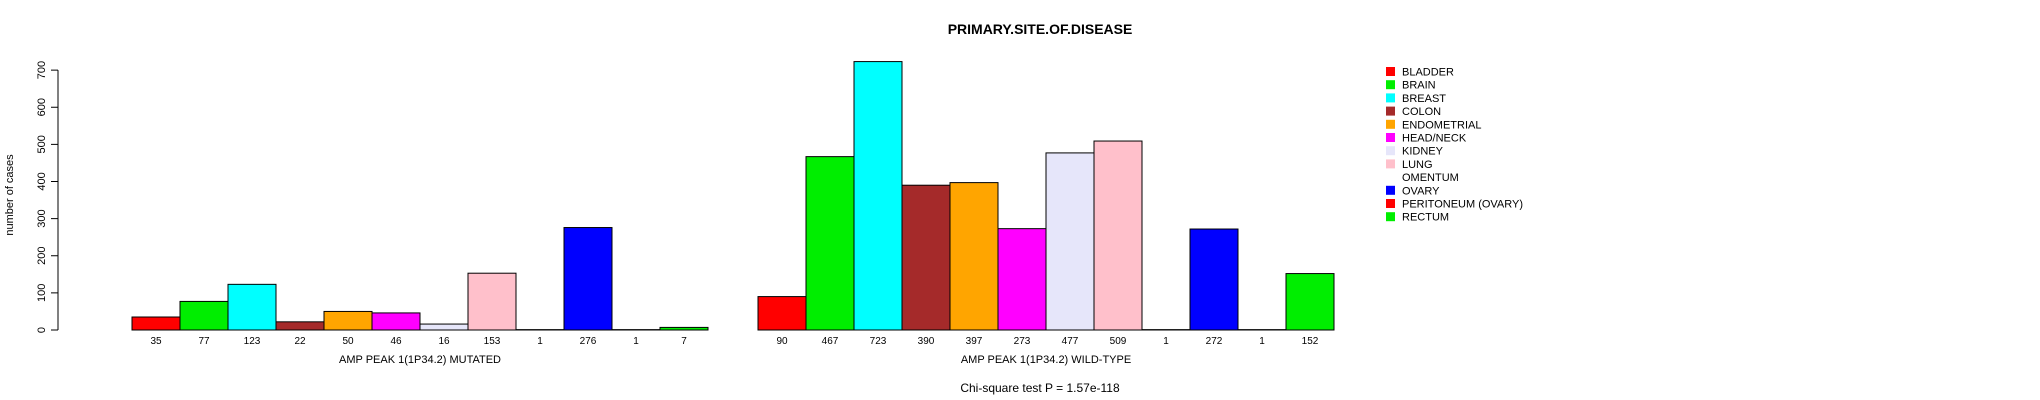 This screenshot has width=2040, height=400. Describe the element at coordinates (1430, 178) in the screenshot. I see `legend-label: OMENTUM` at that location.